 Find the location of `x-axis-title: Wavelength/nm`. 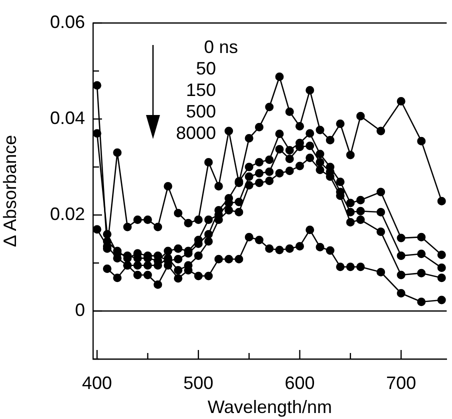

x-axis-title: Wavelength/nm is located at coordinates (270, 407).